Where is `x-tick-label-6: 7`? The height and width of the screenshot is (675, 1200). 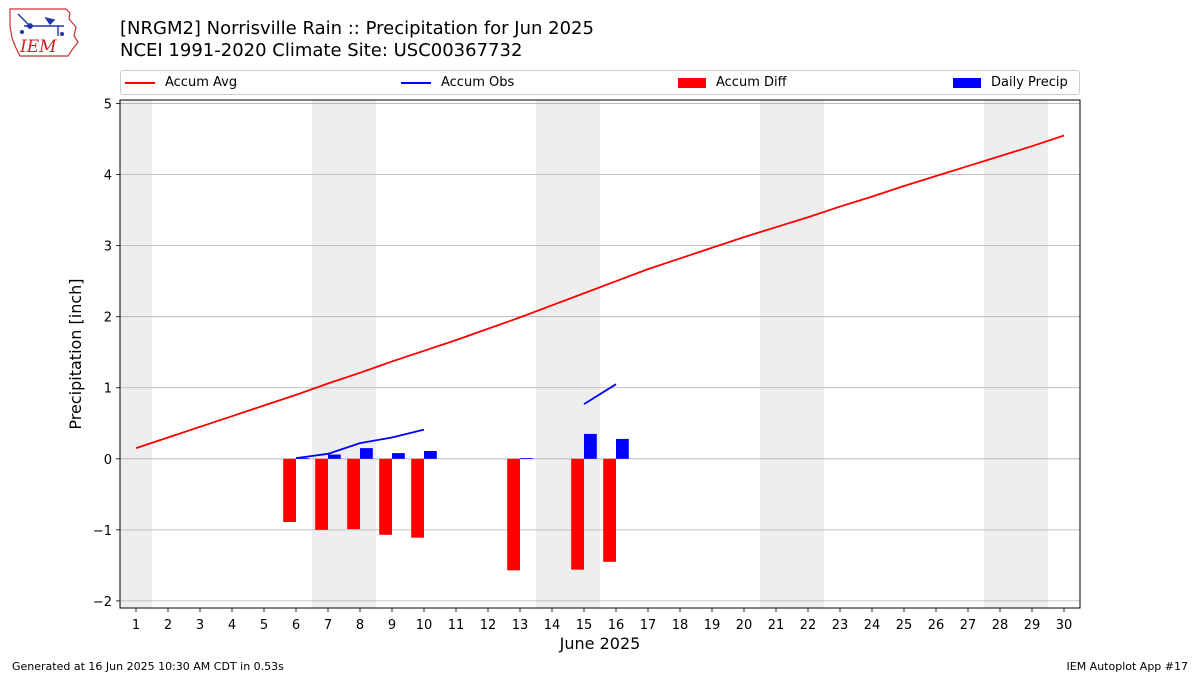 x-tick-label-6: 7 is located at coordinates (328, 625).